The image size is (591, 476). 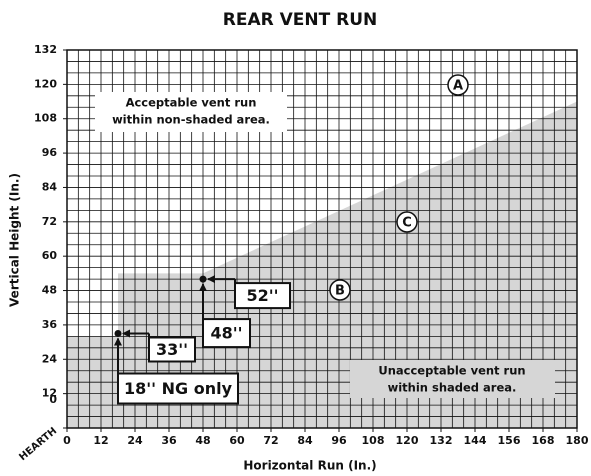 I want to click on zone-label: C, so click(x=407, y=223).